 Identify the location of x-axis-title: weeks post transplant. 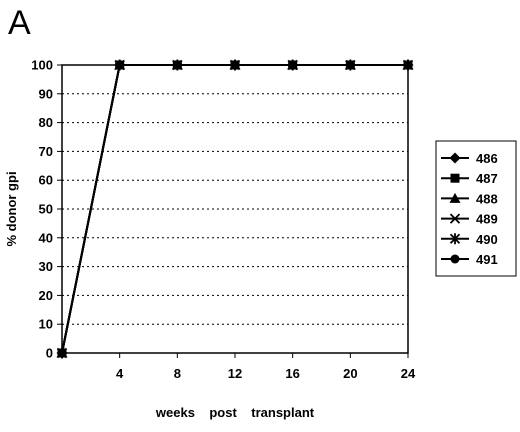
(235, 412).